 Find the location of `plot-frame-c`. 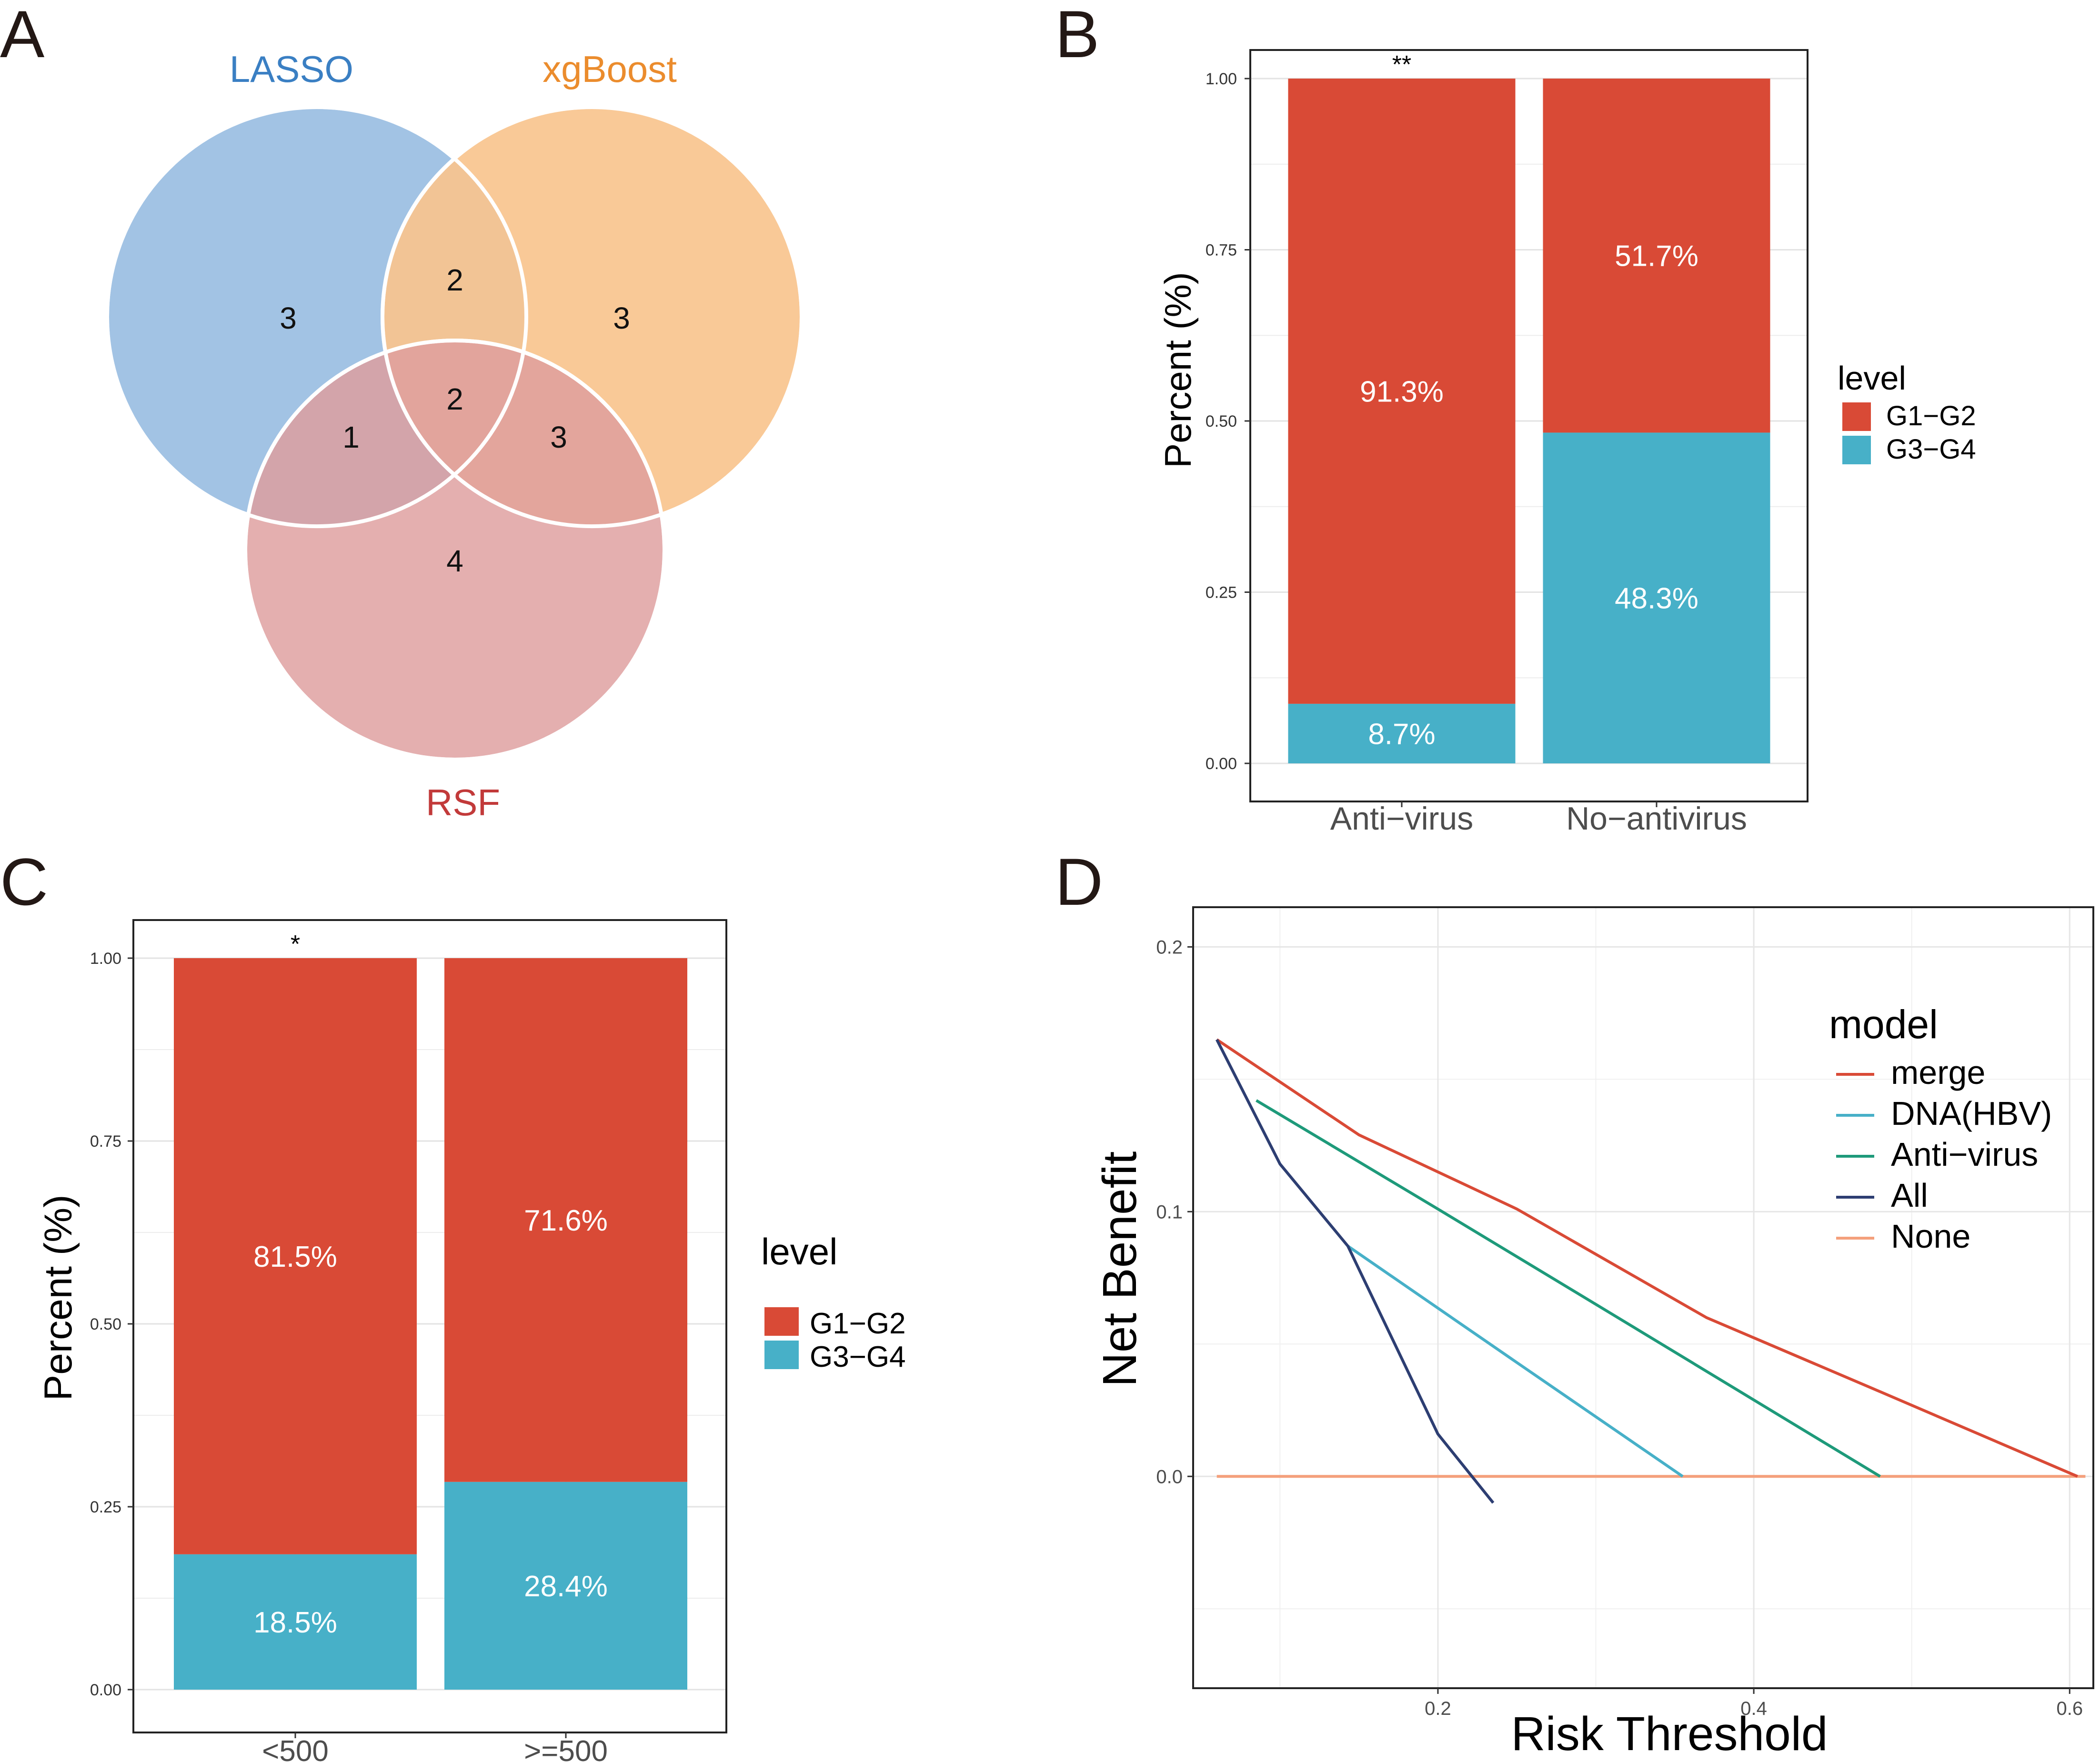

plot-frame-c is located at coordinates (429, 1326).